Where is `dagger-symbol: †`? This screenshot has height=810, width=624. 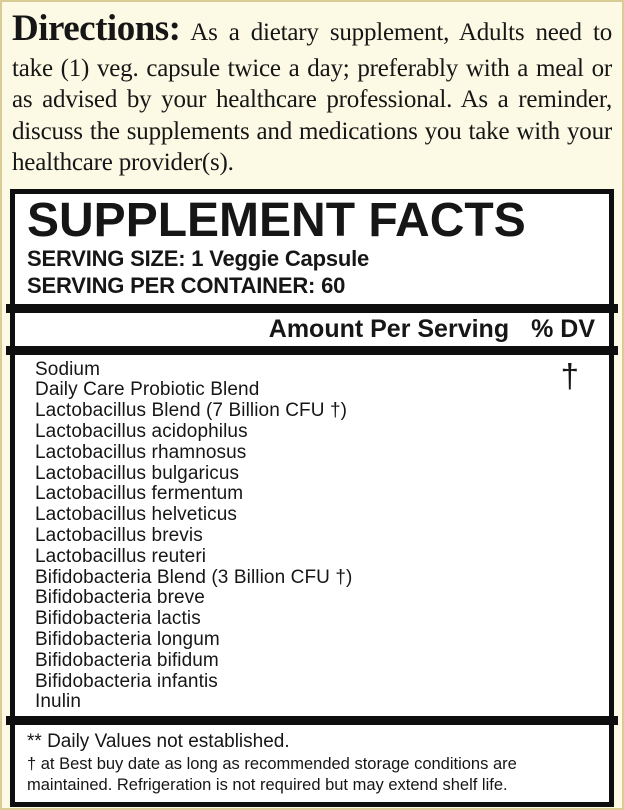 dagger-symbol: † is located at coordinates (569, 375).